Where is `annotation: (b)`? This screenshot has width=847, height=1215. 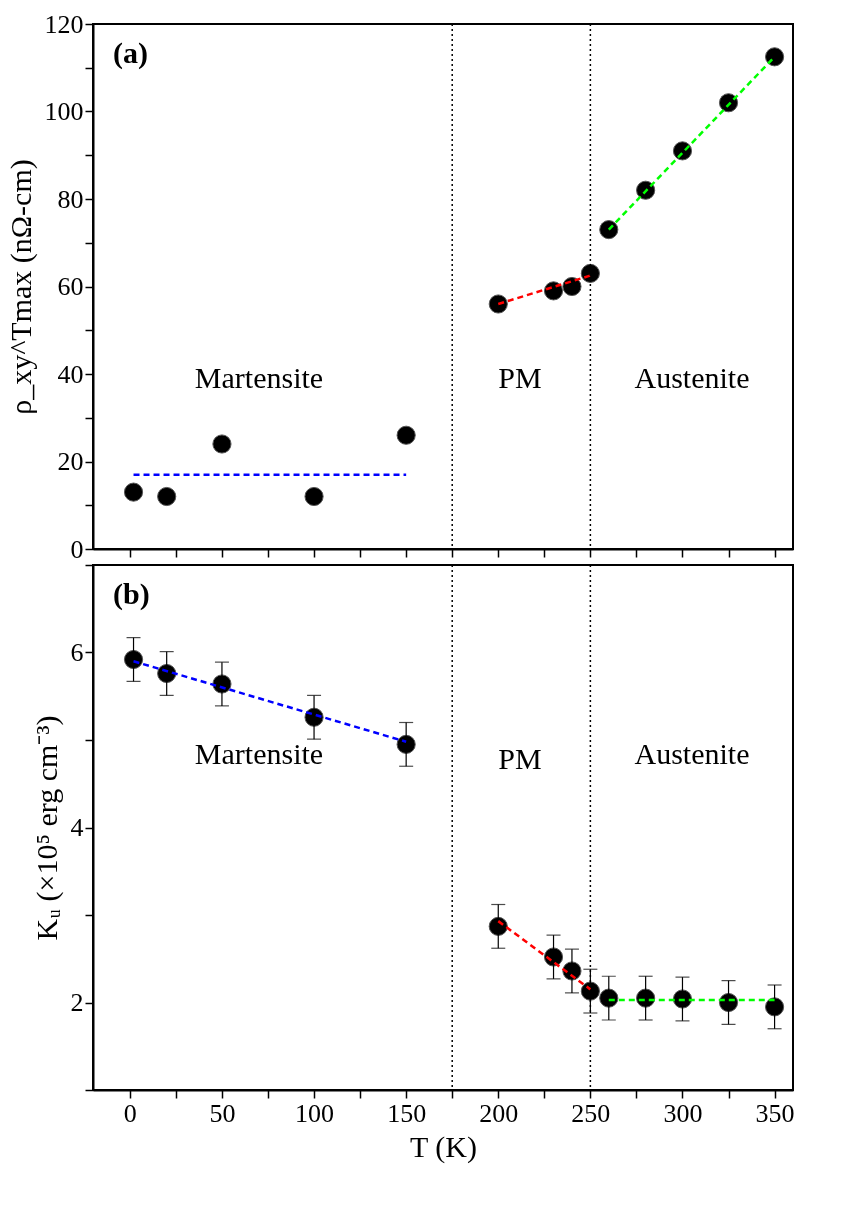 annotation: (b) is located at coordinates (131, 594).